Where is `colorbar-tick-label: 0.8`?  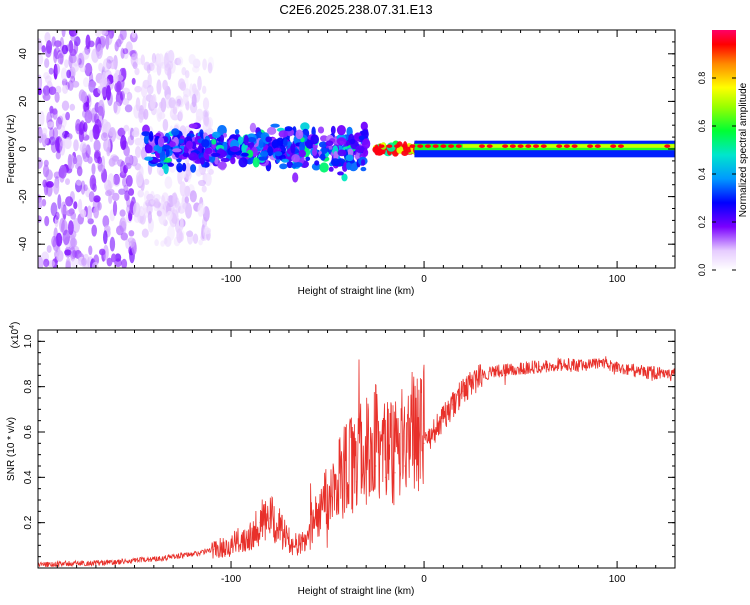 colorbar-tick-label: 0.8 is located at coordinates (702, 78).